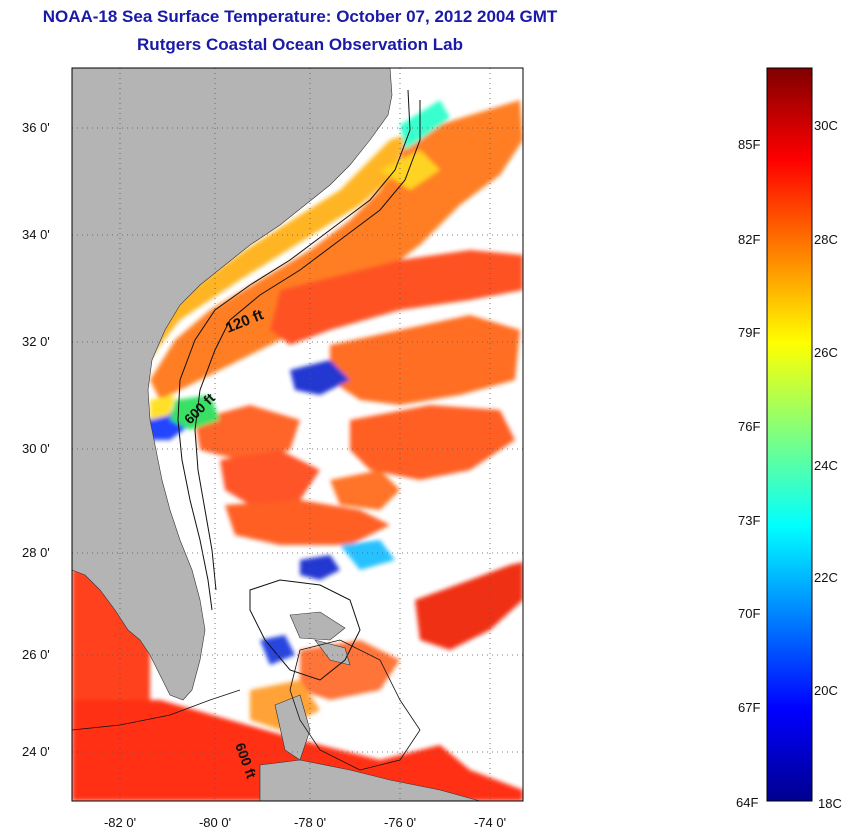 This screenshot has height=832, width=849. I want to click on lat-label: 34 0', so click(36, 234).